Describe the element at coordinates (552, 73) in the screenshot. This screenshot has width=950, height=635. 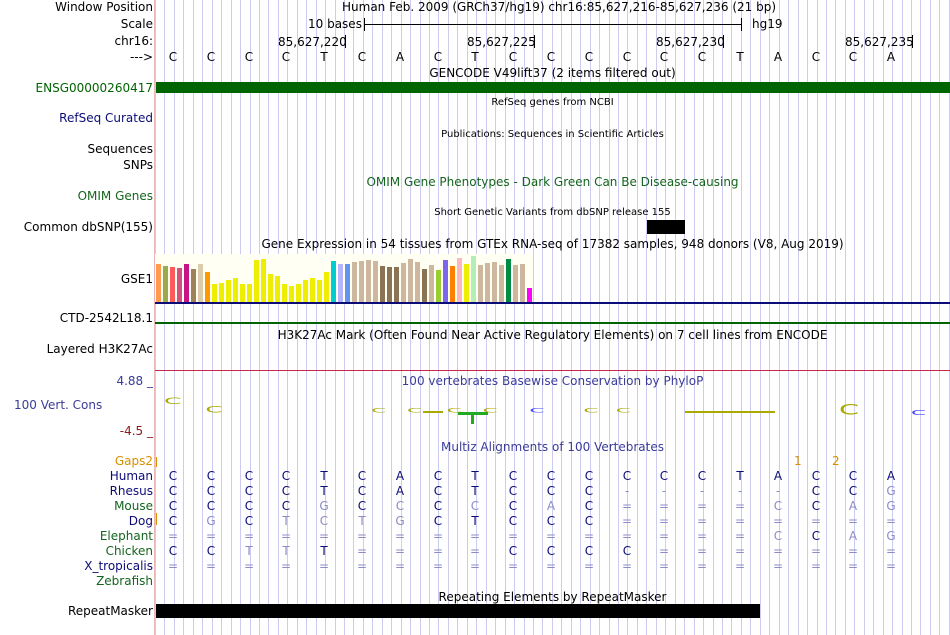
I see `gencode-track-title: GENCODE V49lift37 (2 items filtered out)` at that location.